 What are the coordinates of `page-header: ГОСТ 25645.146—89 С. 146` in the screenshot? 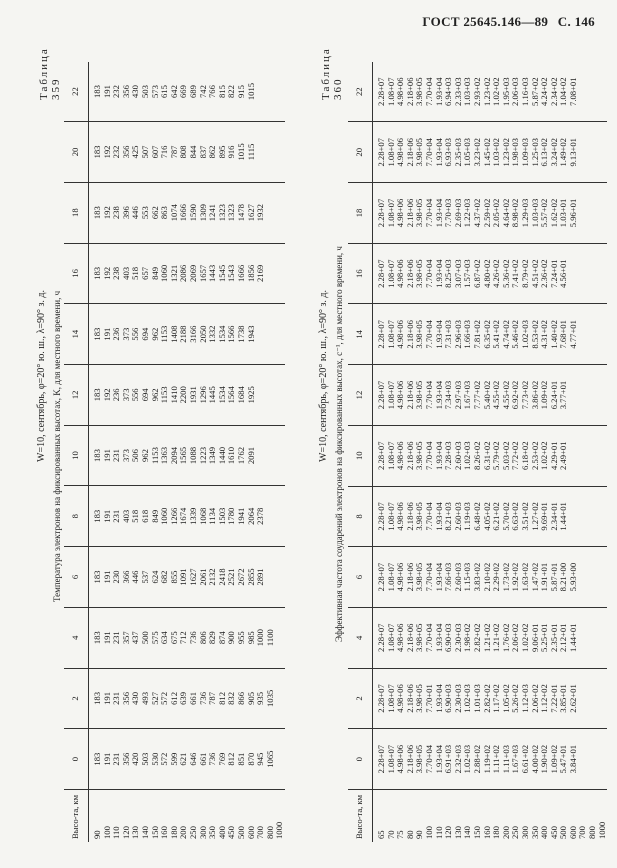 It's located at (505, 22).